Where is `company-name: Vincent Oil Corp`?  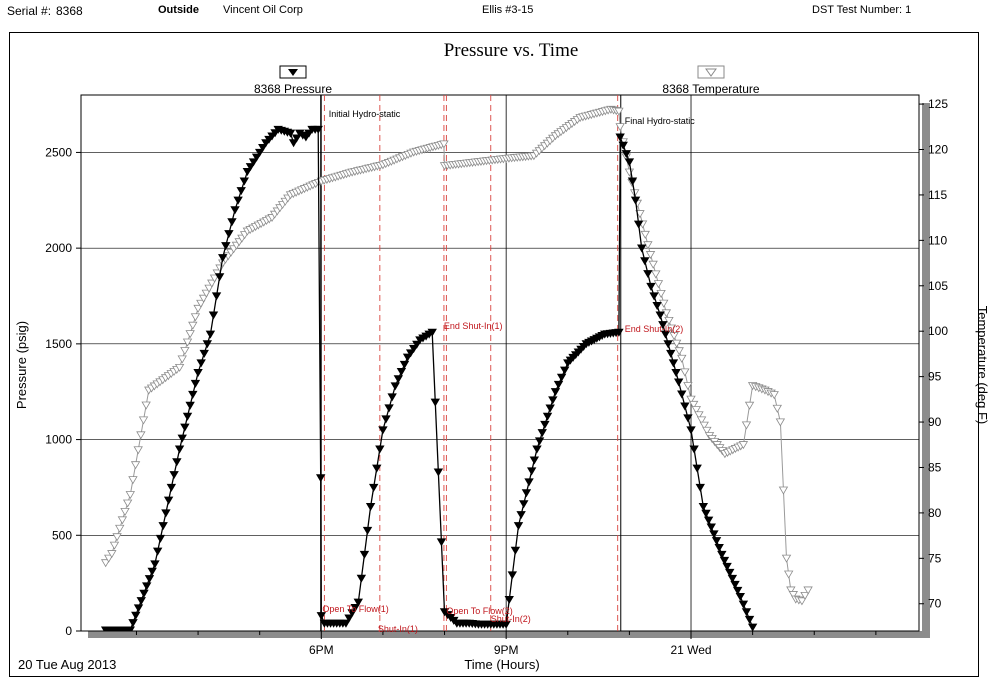
company-name: Vincent Oil Corp is located at coordinates (263, 10).